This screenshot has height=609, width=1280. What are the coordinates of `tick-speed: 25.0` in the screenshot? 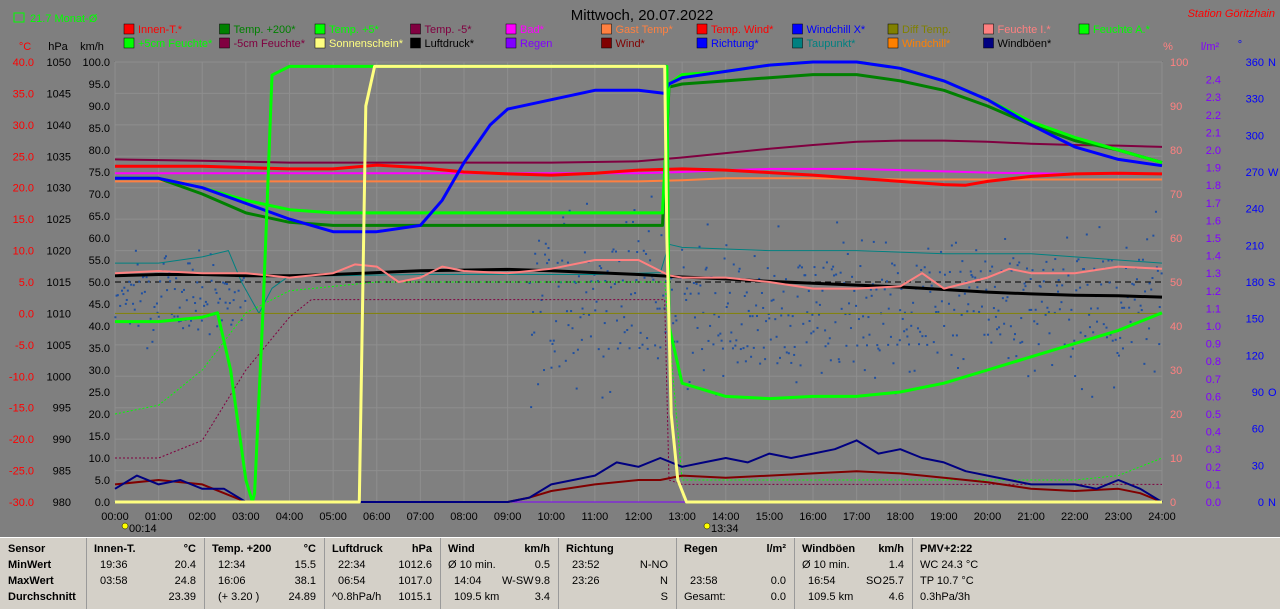 It's located at (99, 393).